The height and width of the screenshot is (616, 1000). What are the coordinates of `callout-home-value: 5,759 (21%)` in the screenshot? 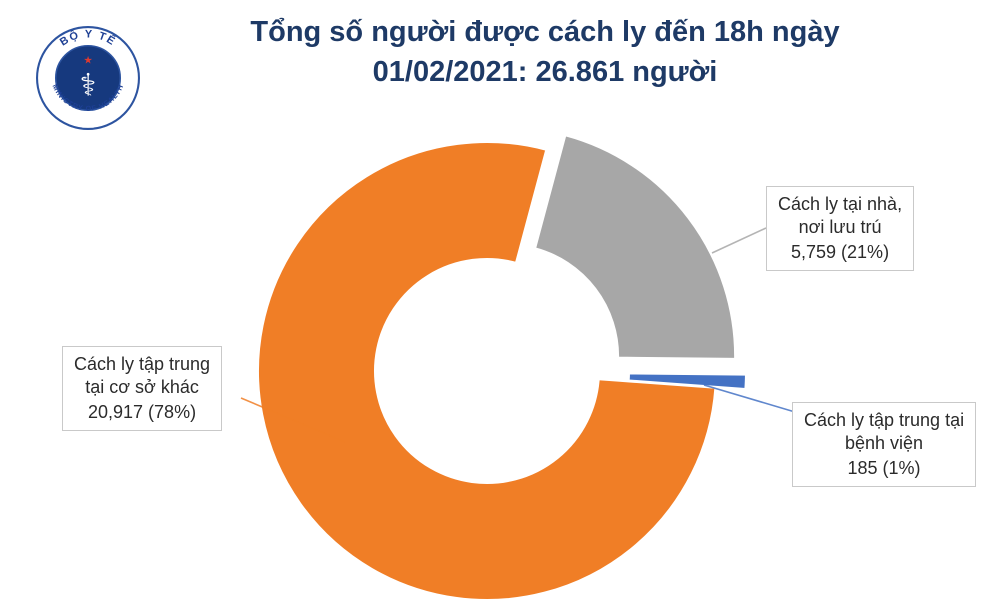 It's located at (840, 251).